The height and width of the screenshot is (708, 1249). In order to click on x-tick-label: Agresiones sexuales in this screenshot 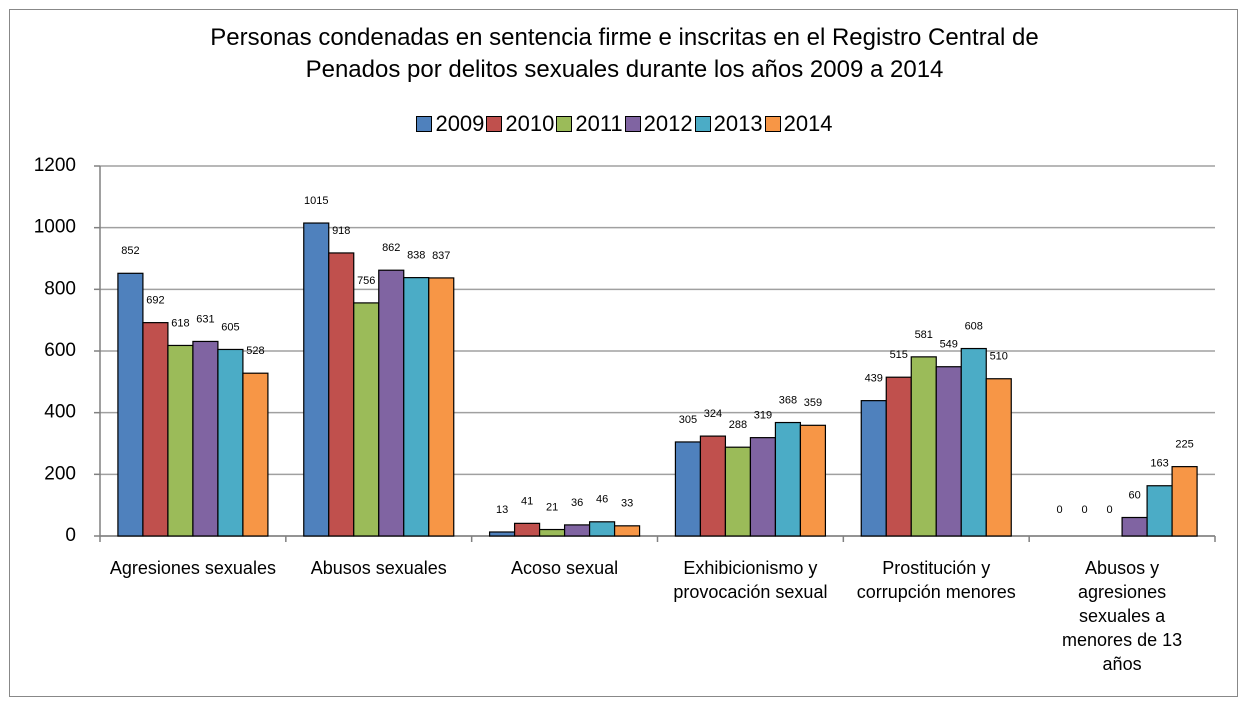, I will do `click(192, 568)`.